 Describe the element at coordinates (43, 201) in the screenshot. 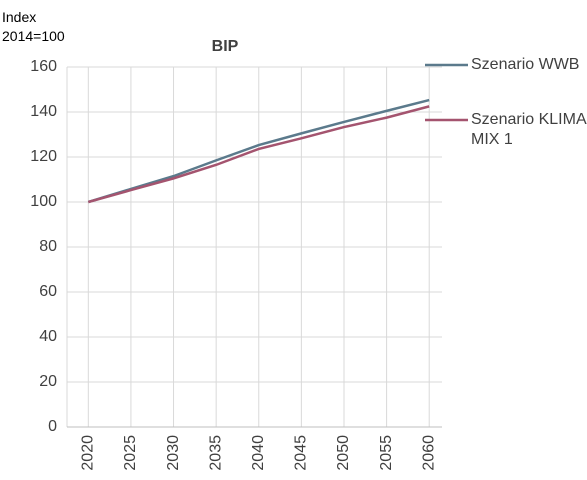

I see `y-tick-label: 100` at that location.